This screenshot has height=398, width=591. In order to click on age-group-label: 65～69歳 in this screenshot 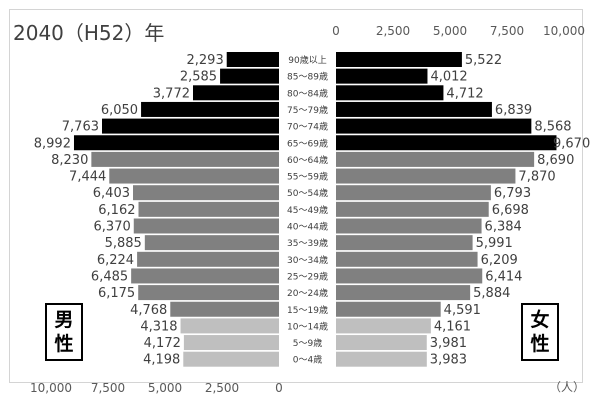, I will do `click(307, 143)`.